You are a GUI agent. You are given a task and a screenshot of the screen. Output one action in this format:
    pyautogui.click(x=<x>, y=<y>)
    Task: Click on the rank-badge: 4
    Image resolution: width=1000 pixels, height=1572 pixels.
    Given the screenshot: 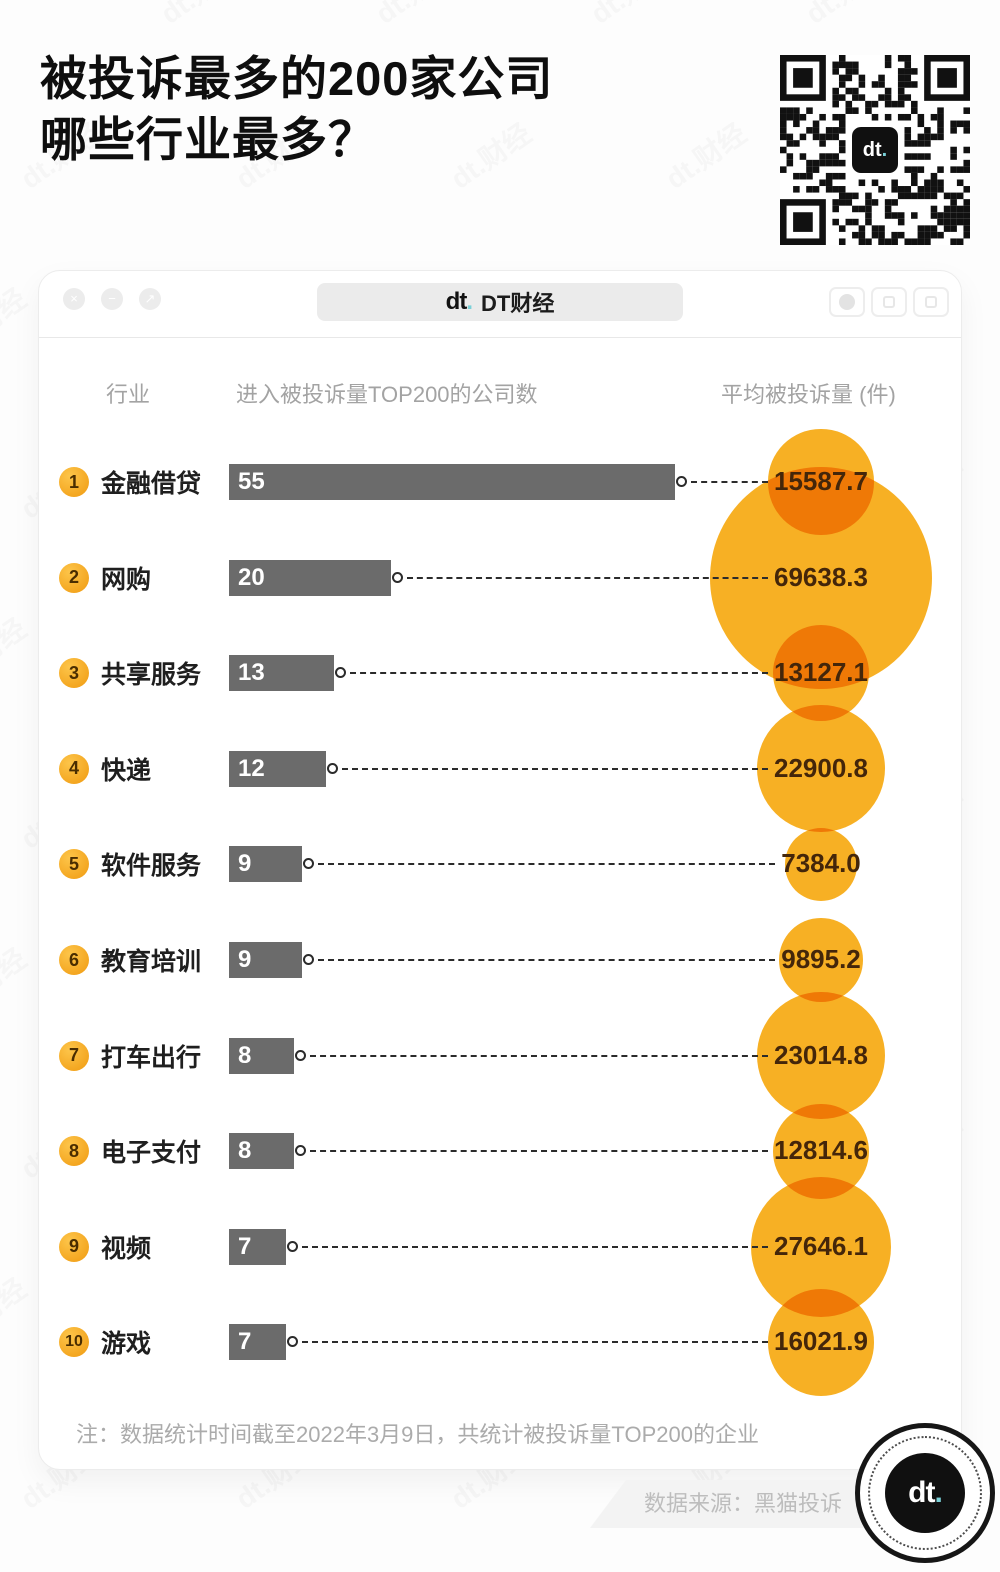 What is the action you would take?
    pyautogui.click(x=74, y=768)
    